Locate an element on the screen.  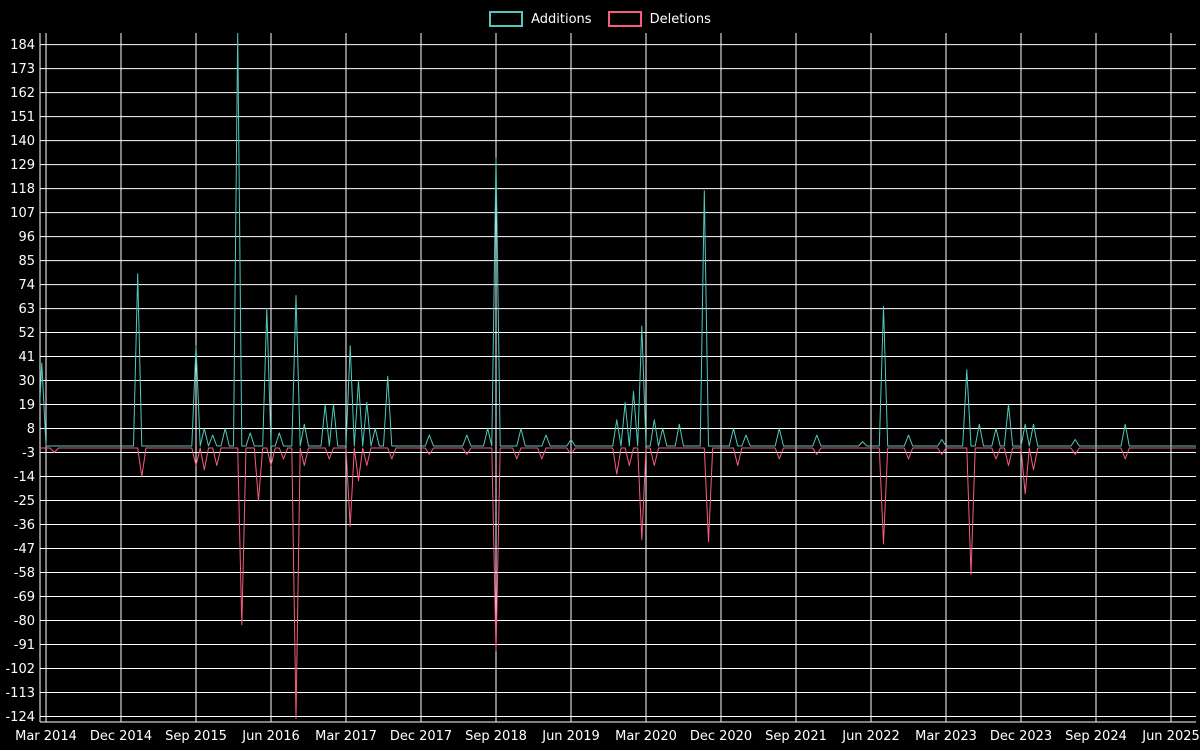
x-tick-label: Sep 2015 is located at coordinates (196, 736).